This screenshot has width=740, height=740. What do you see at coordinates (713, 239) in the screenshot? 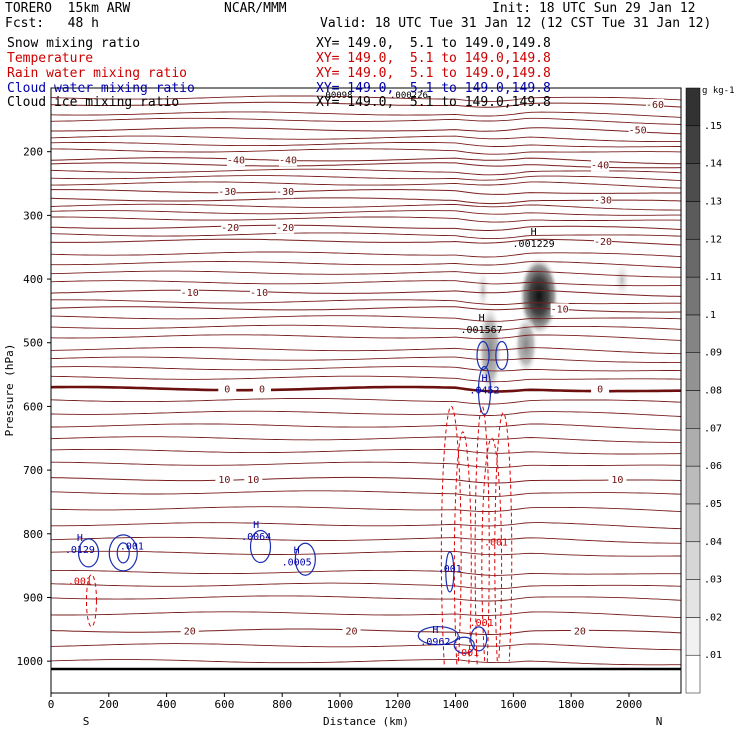
I see `colorbar-label: .12` at bounding box center [713, 239].